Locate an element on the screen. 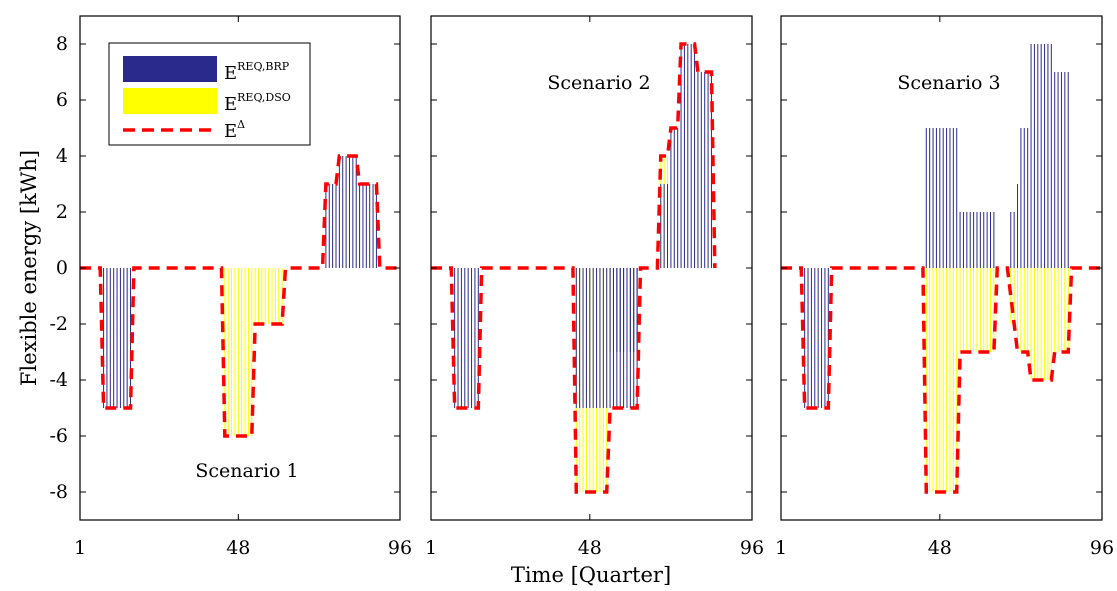 Image resolution: width=1117 pixels, height=591 pixels. legend-label-brp: EREQ,BRP is located at coordinates (257, 72).